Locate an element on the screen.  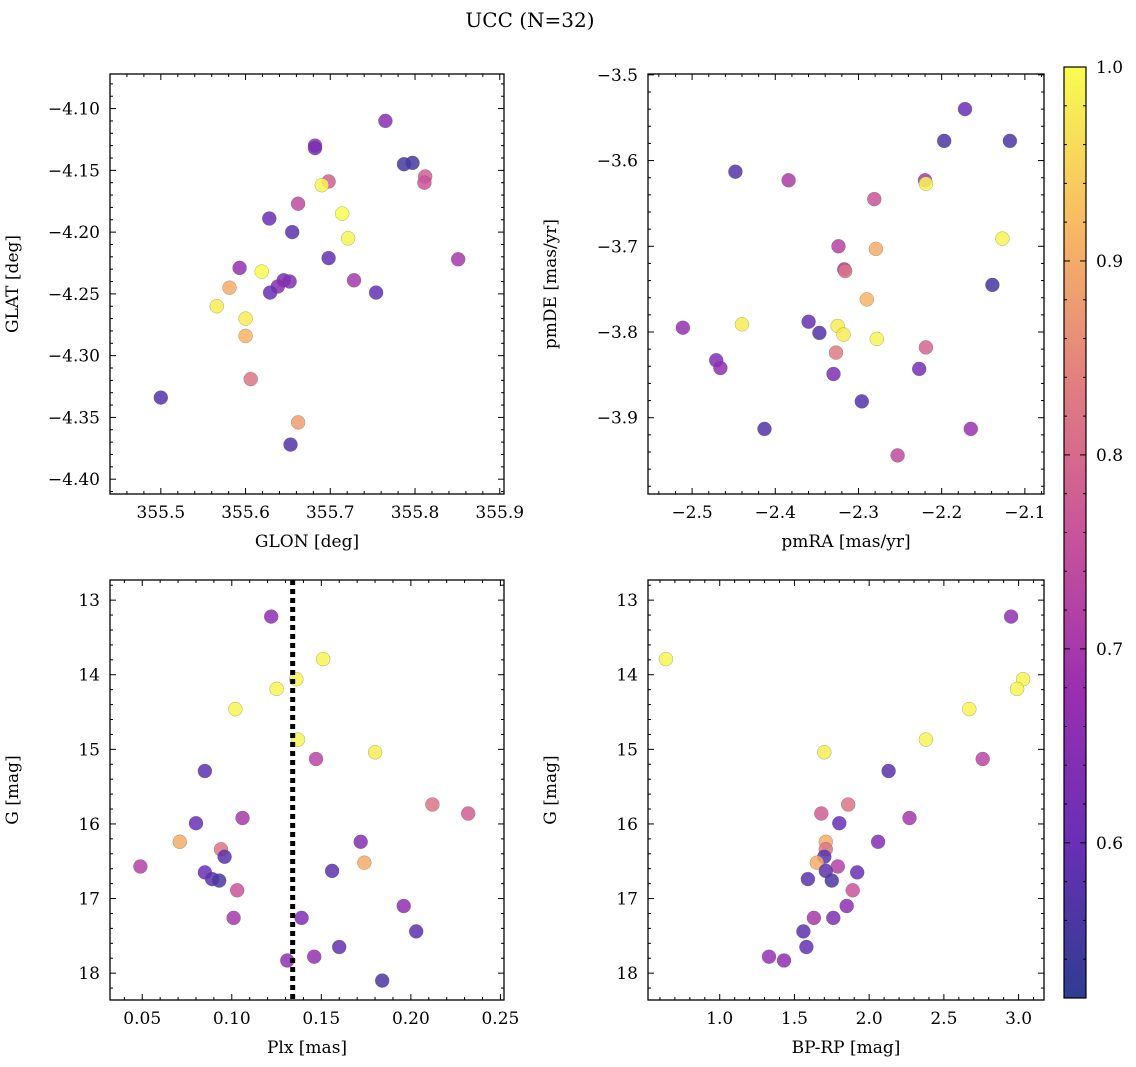
xtick-label-cmd: 2.0 is located at coordinates (869, 1019).